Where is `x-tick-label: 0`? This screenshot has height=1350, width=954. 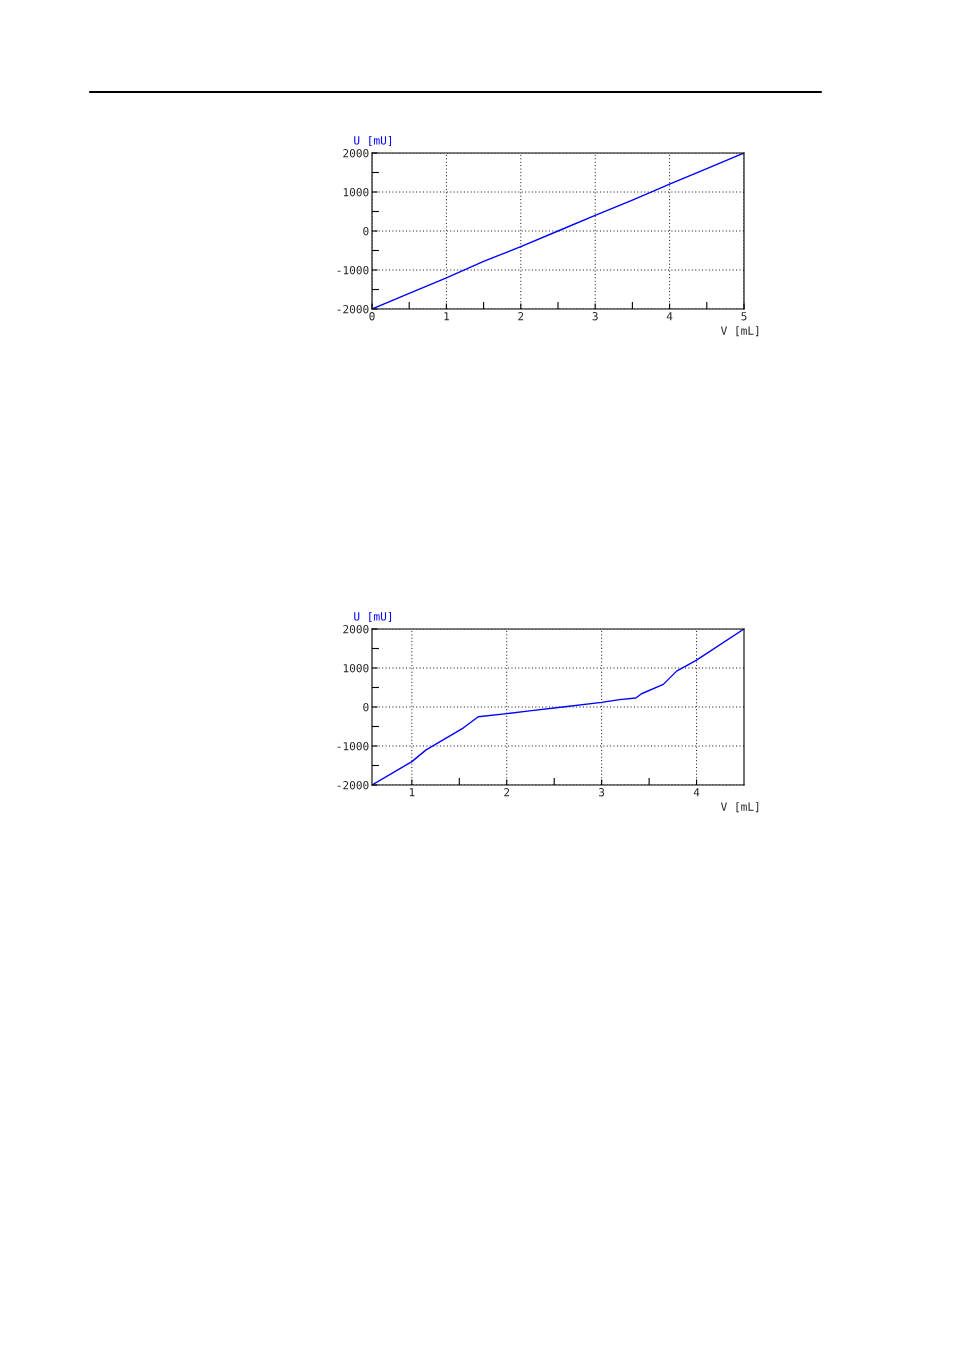
x-tick-label: 0 is located at coordinates (372, 316).